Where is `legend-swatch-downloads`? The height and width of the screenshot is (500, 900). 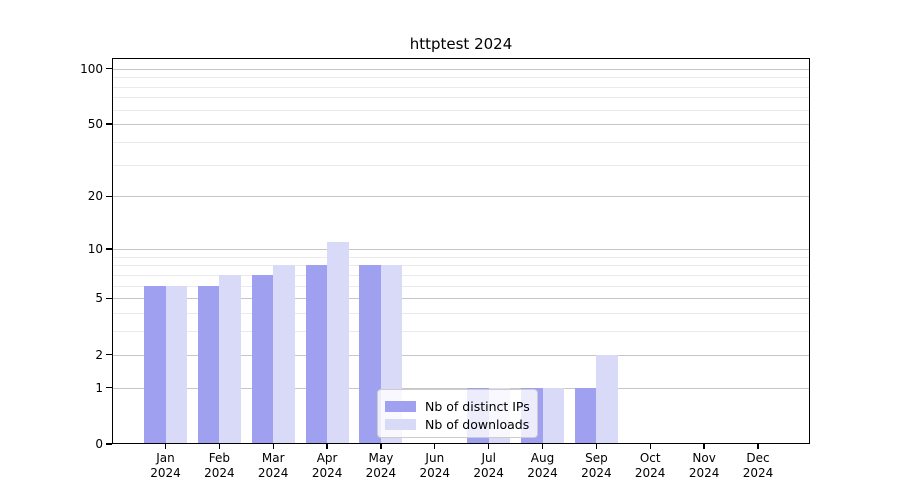 legend-swatch-downloads is located at coordinates (400, 424).